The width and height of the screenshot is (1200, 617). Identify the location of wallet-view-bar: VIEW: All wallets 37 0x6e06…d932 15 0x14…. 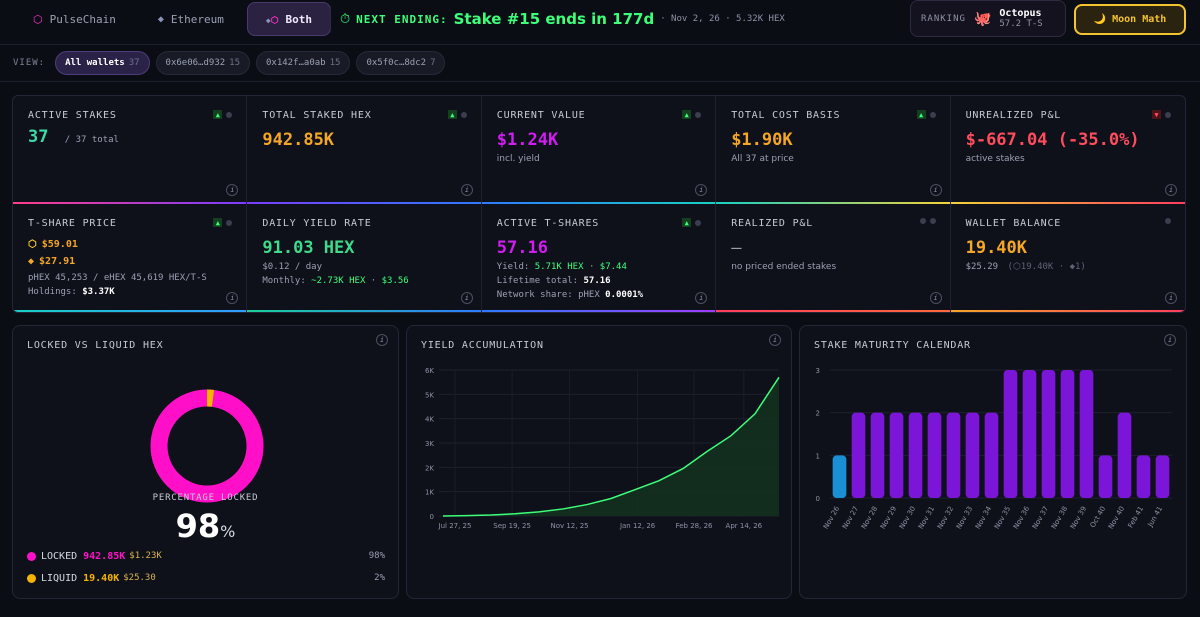
(600, 63).